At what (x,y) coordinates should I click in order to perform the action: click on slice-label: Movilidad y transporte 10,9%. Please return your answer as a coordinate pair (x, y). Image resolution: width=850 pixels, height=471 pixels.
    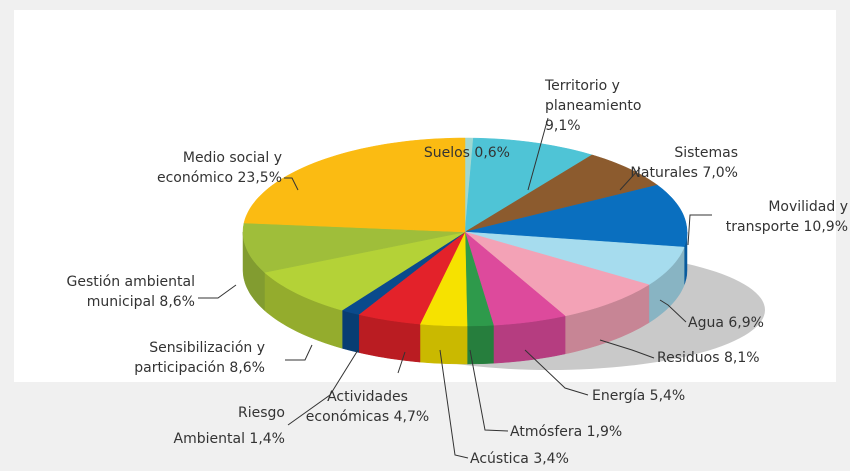
    Looking at the image, I should click on (780, 217).